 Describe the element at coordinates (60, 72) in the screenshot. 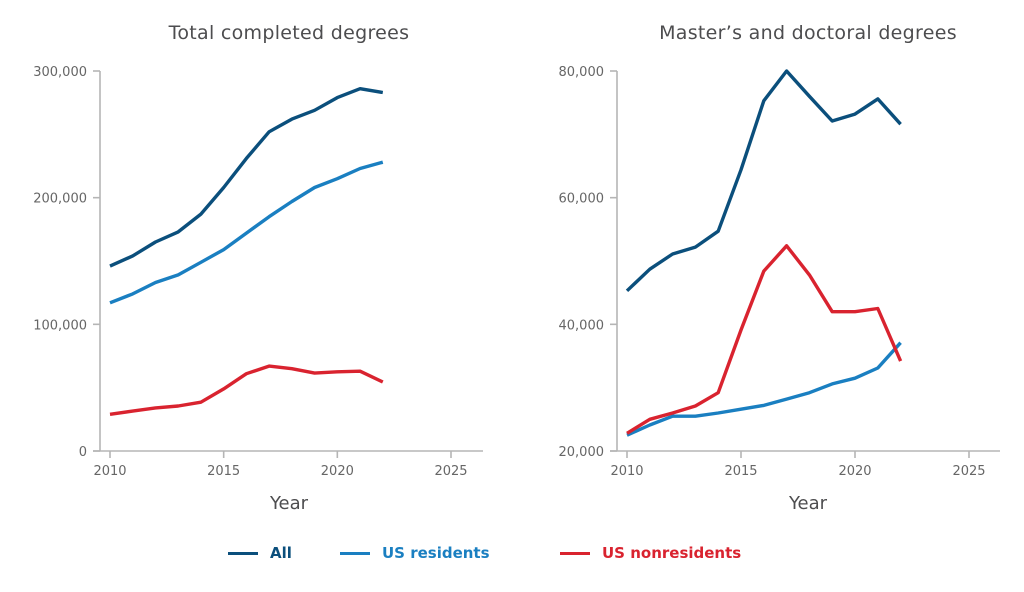

I see `y-tick-label: 300,000` at that location.